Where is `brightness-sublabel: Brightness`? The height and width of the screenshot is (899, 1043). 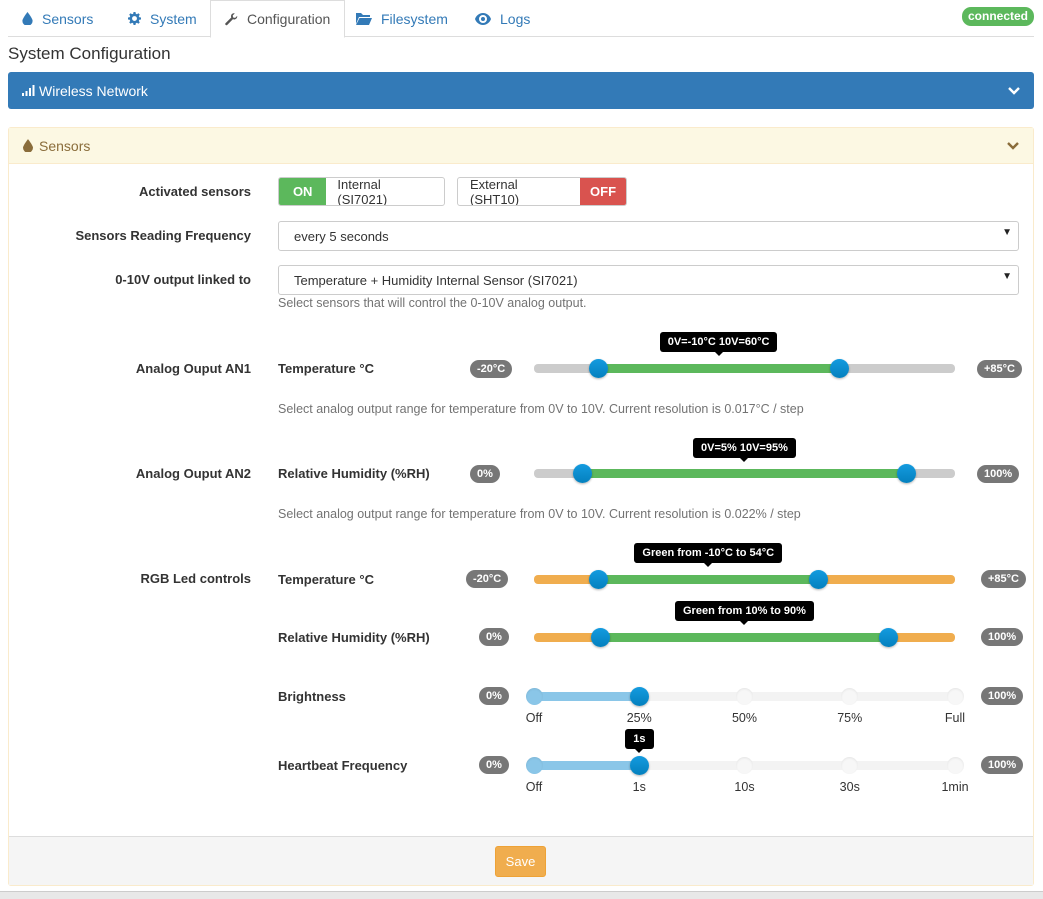
brightness-sublabel: Brightness is located at coordinates (312, 696).